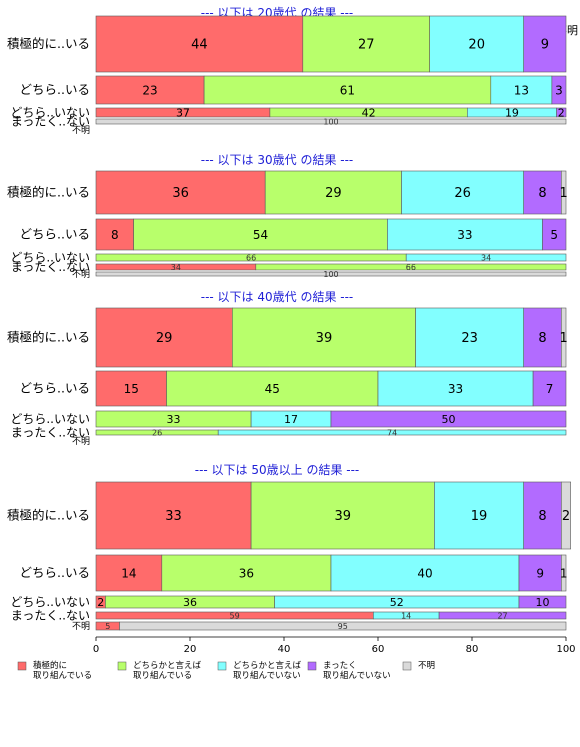 The image size is (580, 747). I want to click on data-label: 10, so click(543, 602).